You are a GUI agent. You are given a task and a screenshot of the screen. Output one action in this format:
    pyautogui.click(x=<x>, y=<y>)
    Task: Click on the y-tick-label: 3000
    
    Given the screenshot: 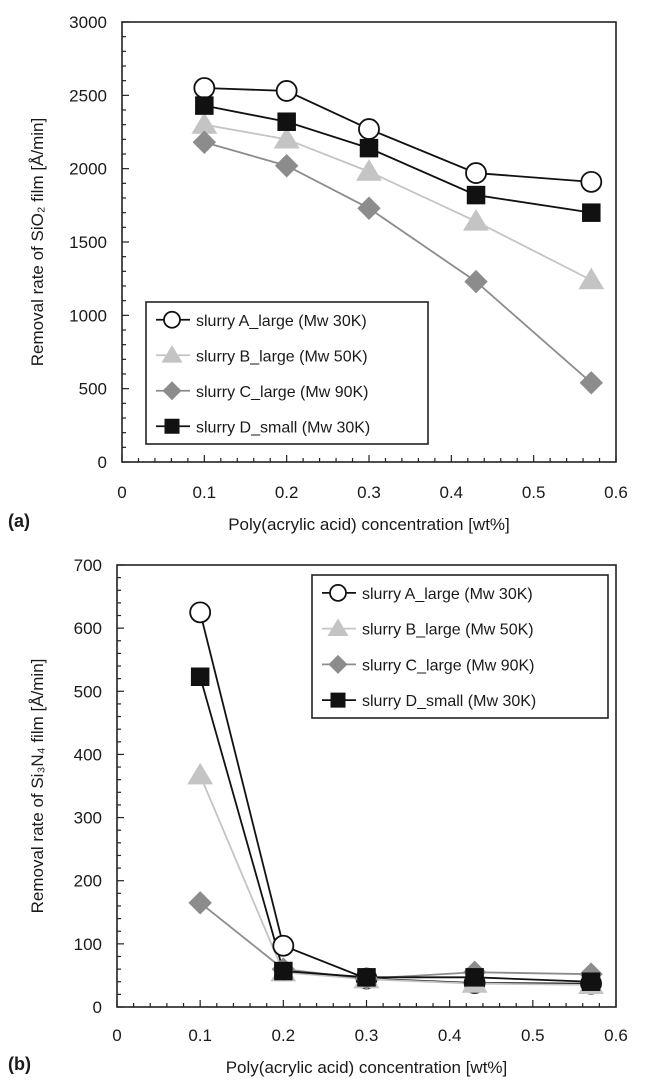 What is the action you would take?
    pyautogui.click(x=88, y=22)
    